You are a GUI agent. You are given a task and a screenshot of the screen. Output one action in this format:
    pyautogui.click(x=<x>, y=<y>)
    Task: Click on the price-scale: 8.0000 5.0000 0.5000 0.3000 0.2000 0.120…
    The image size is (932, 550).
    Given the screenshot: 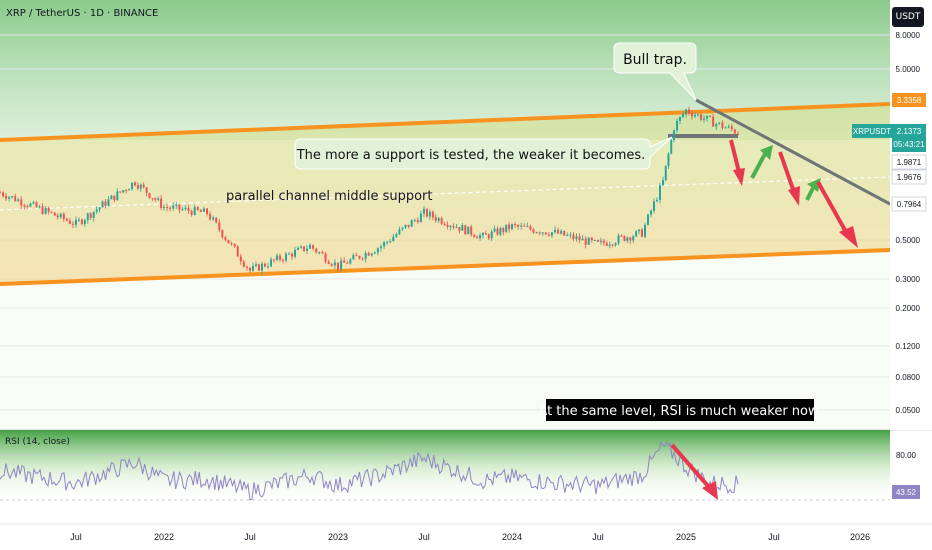 What is the action you would take?
    pyautogui.click(x=892, y=215)
    